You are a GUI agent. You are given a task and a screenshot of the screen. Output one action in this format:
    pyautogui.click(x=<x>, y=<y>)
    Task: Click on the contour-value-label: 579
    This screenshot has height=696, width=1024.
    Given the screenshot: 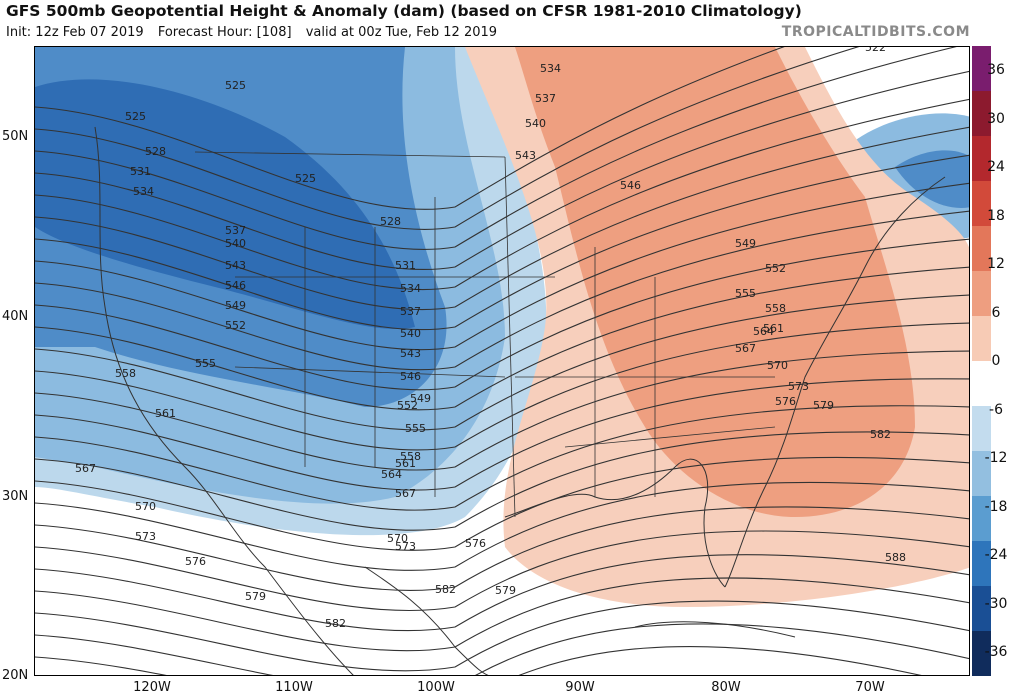 What is the action you would take?
    pyautogui.click(x=505, y=590)
    